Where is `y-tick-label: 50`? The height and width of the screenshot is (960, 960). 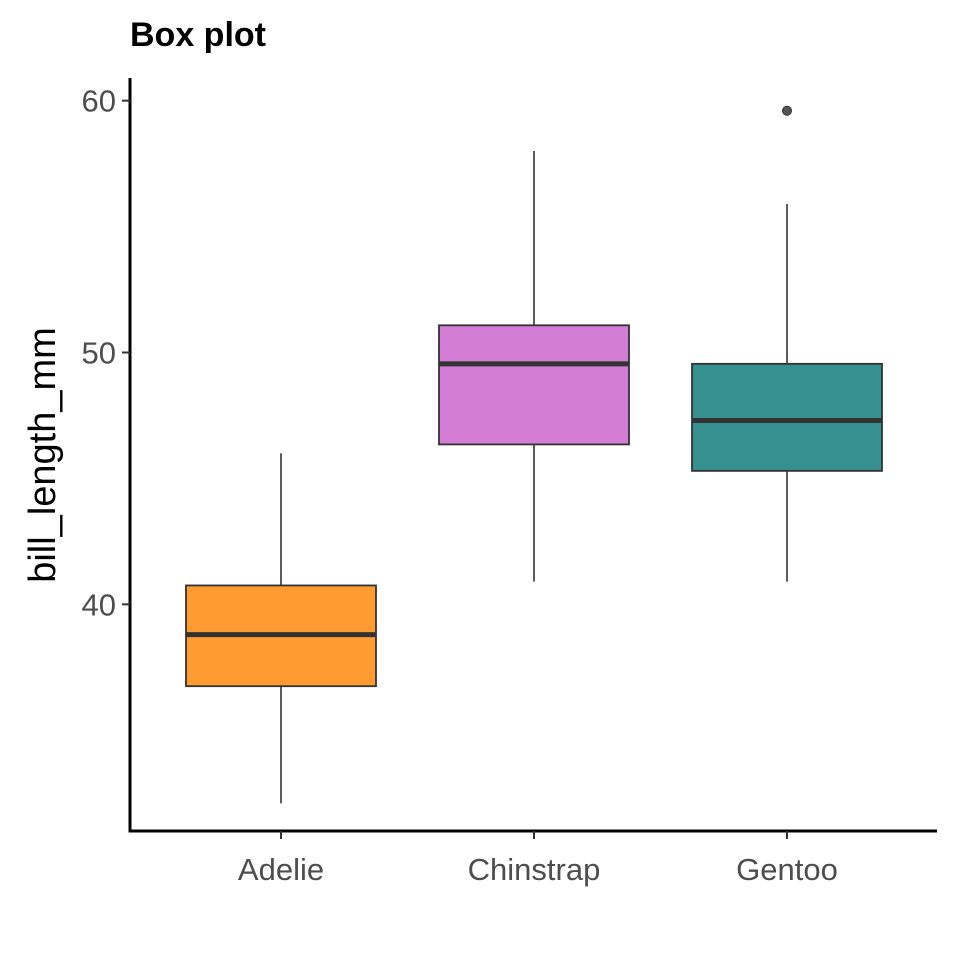 y-tick-label: 50 is located at coordinates (99, 353).